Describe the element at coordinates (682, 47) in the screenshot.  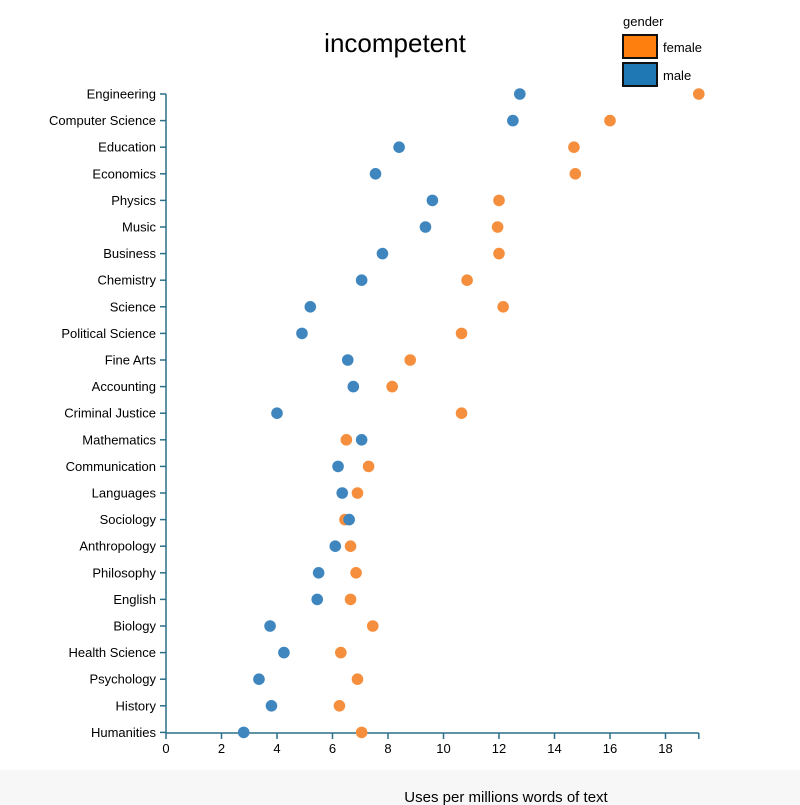
I see `legend-label-female: female` at that location.